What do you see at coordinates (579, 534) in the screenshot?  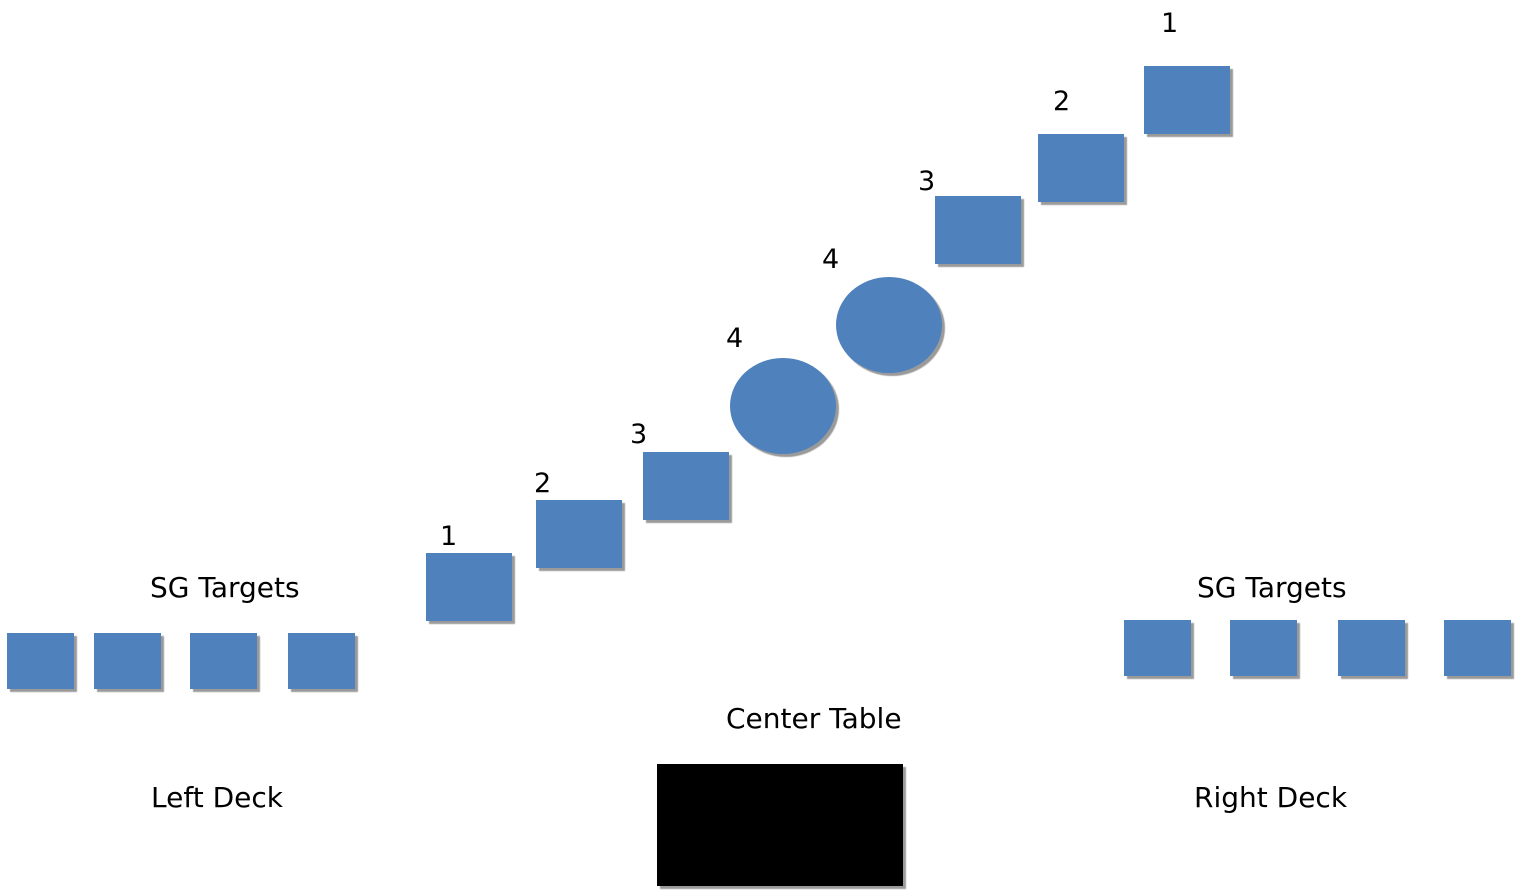 I see `path-square-2-lower` at bounding box center [579, 534].